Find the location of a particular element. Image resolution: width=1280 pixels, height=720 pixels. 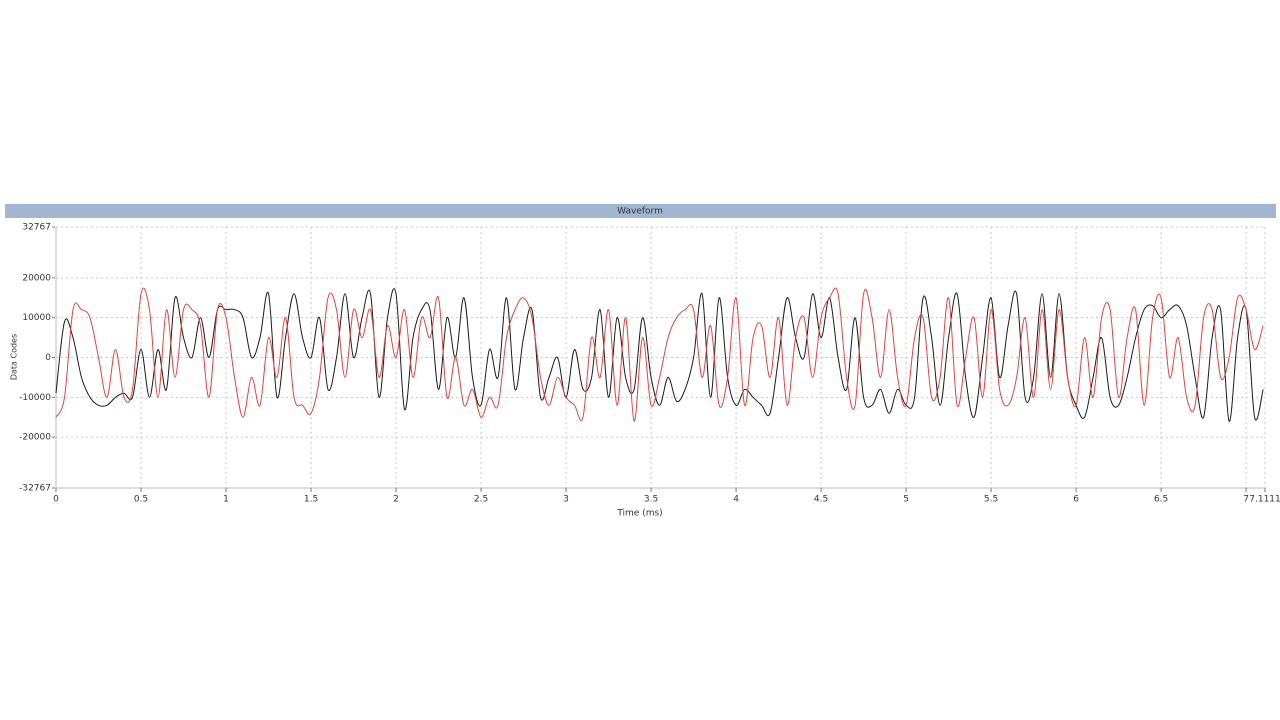

x-tick-label: 5.5 is located at coordinates (991, 500).